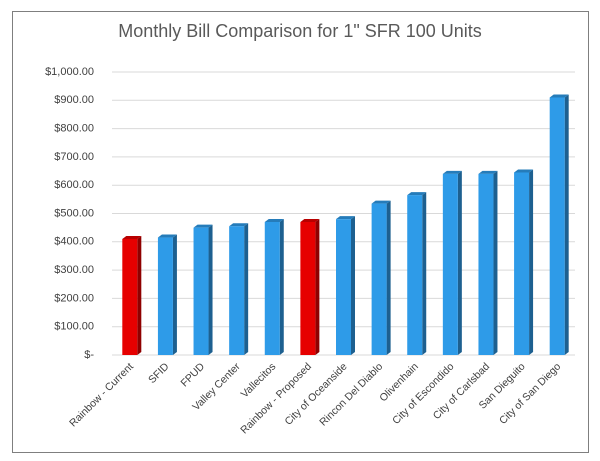 The height and width of the screenshot is (461, 600). I want to click on y-tick-label: $600.00, so click(74, 185).